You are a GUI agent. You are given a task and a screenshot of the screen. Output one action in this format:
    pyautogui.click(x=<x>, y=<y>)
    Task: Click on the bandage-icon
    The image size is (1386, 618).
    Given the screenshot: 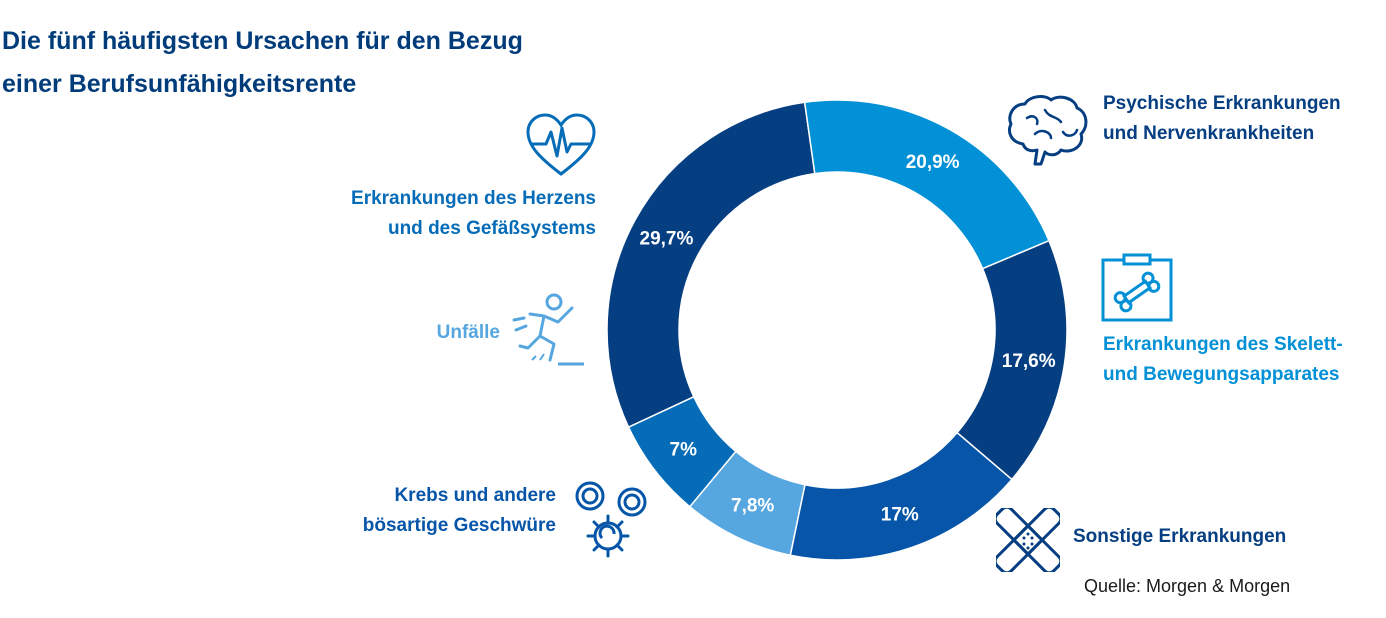 What is the action you would take?
    pyautogui.click(x=1028, y=540)
    